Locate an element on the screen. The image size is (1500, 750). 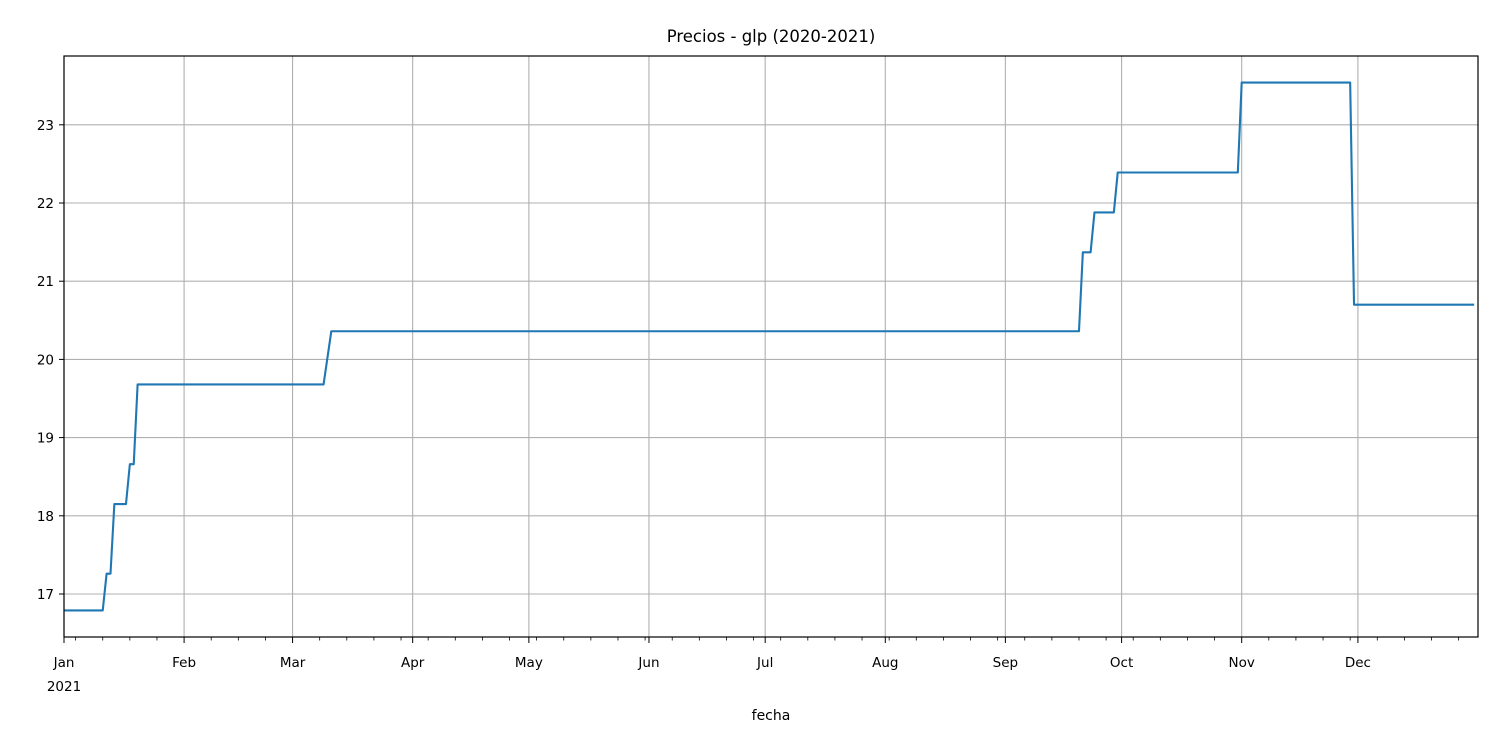
y-tick-label: 18 is located at coordinates (45, 517).